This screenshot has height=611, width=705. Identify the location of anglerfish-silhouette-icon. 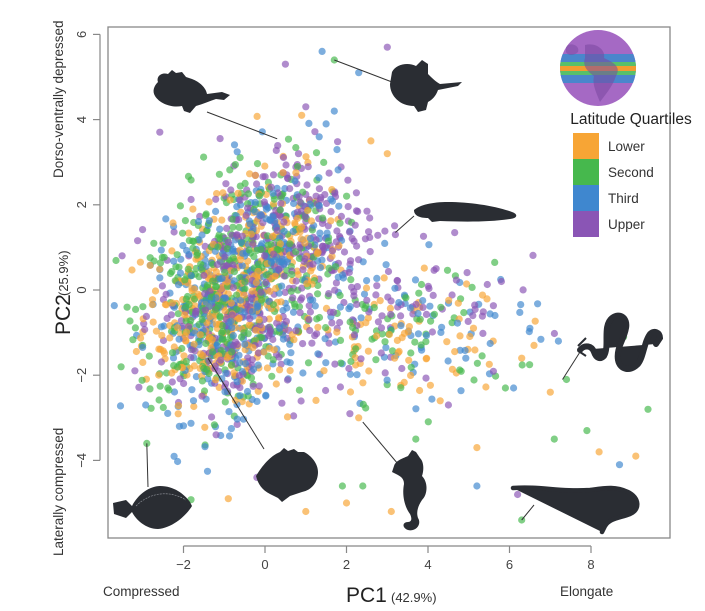
(191, 91).